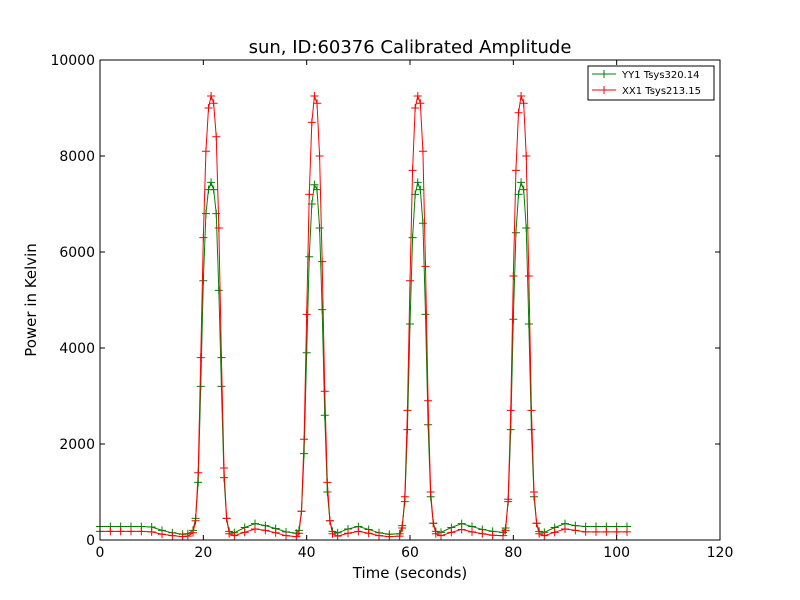 Image resolution: width=800 pixels, height=600 pixels. I want to click on y-tick-label: 2000, so click(77, 445).